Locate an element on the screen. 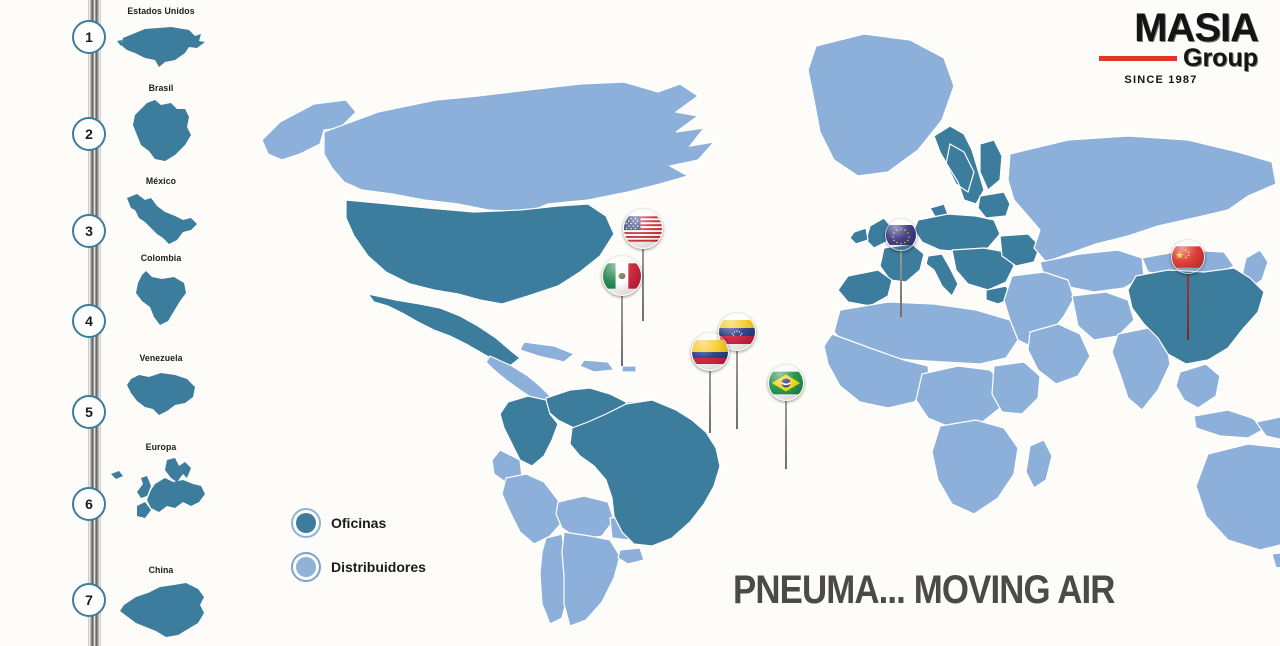 Image resolution: width=1280 pixels, height=646 pixels. legend-item-oficinas: Oficinas is located at coordinates (358, 523).